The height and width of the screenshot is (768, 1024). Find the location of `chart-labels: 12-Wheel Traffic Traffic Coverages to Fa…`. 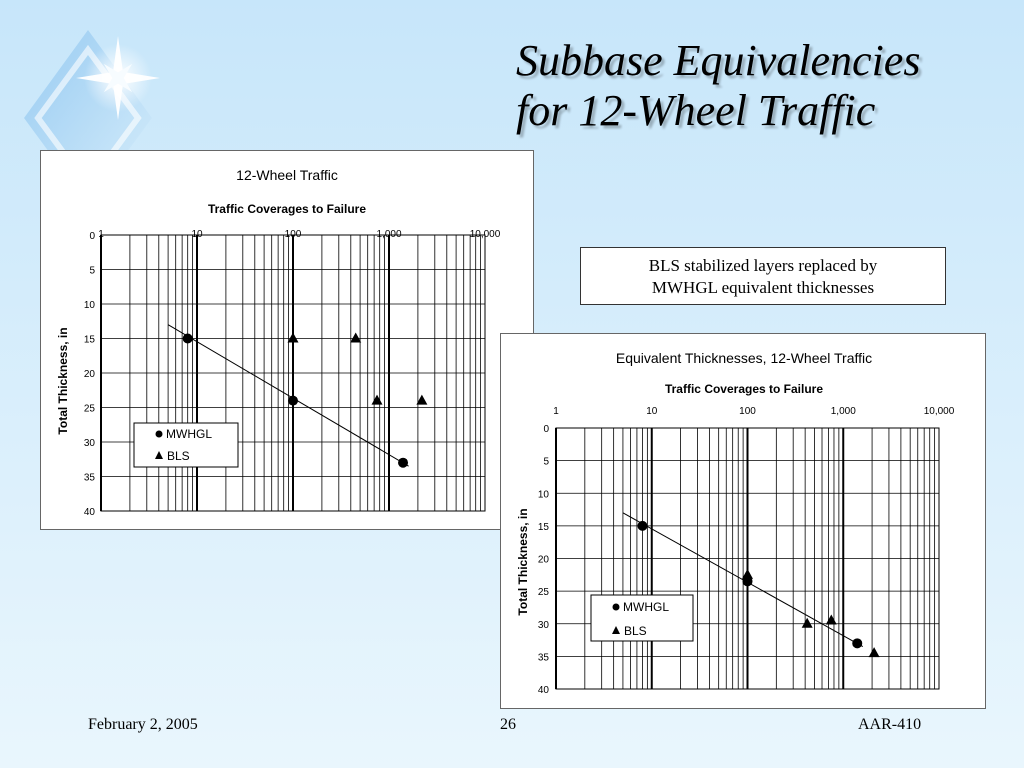

chart-labels: 12-Wheel Traffic Traffic Coverages to Fa… is located at coordinates (211, 301).